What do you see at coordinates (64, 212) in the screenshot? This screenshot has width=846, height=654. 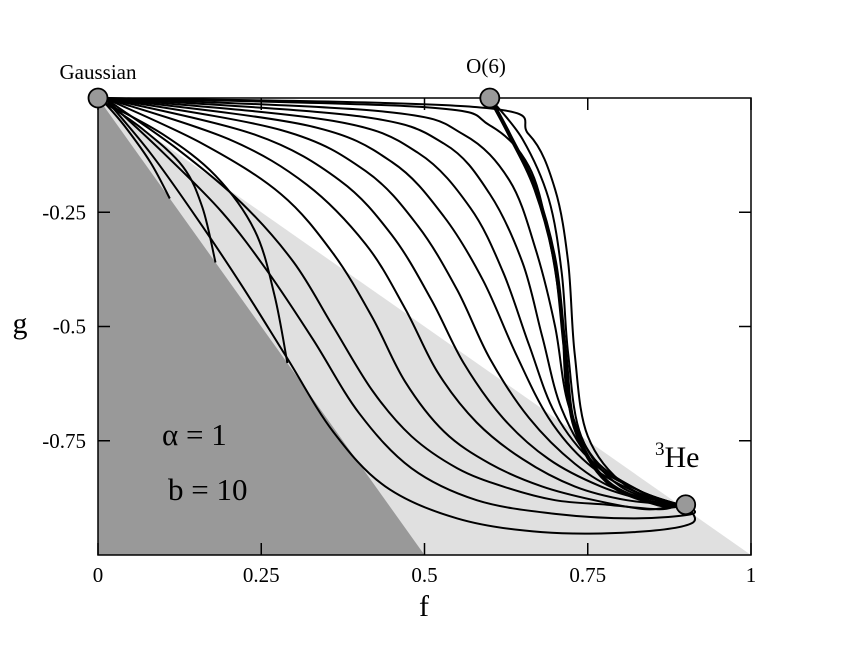 I see `y-tick-label: -0.25` at bounding box center [64, 212].